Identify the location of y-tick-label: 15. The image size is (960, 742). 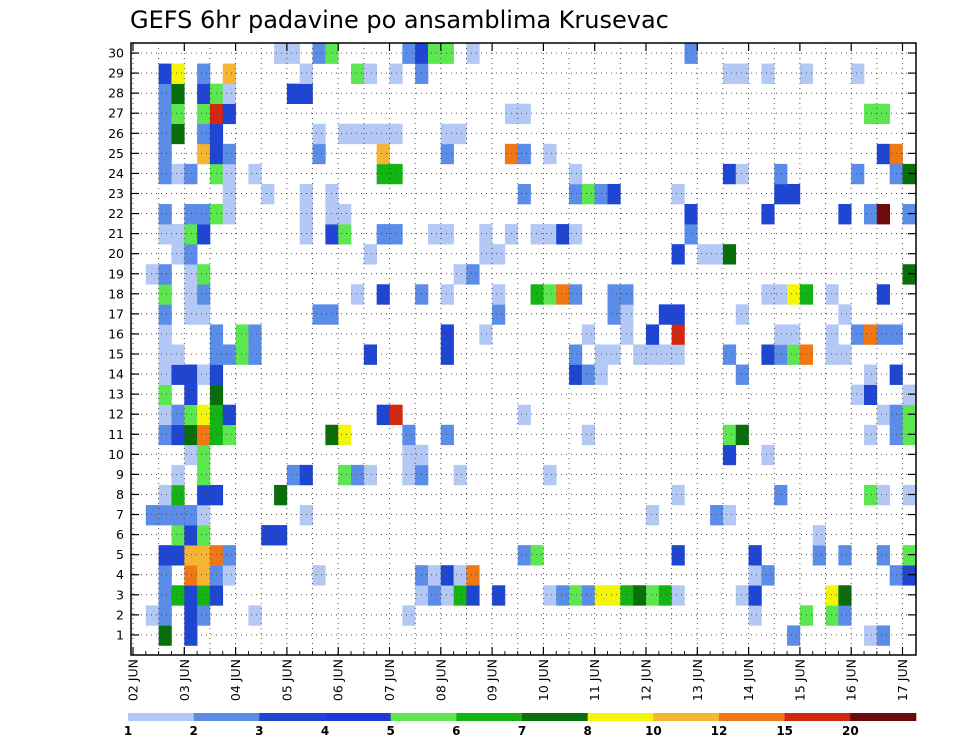
(116, 354).